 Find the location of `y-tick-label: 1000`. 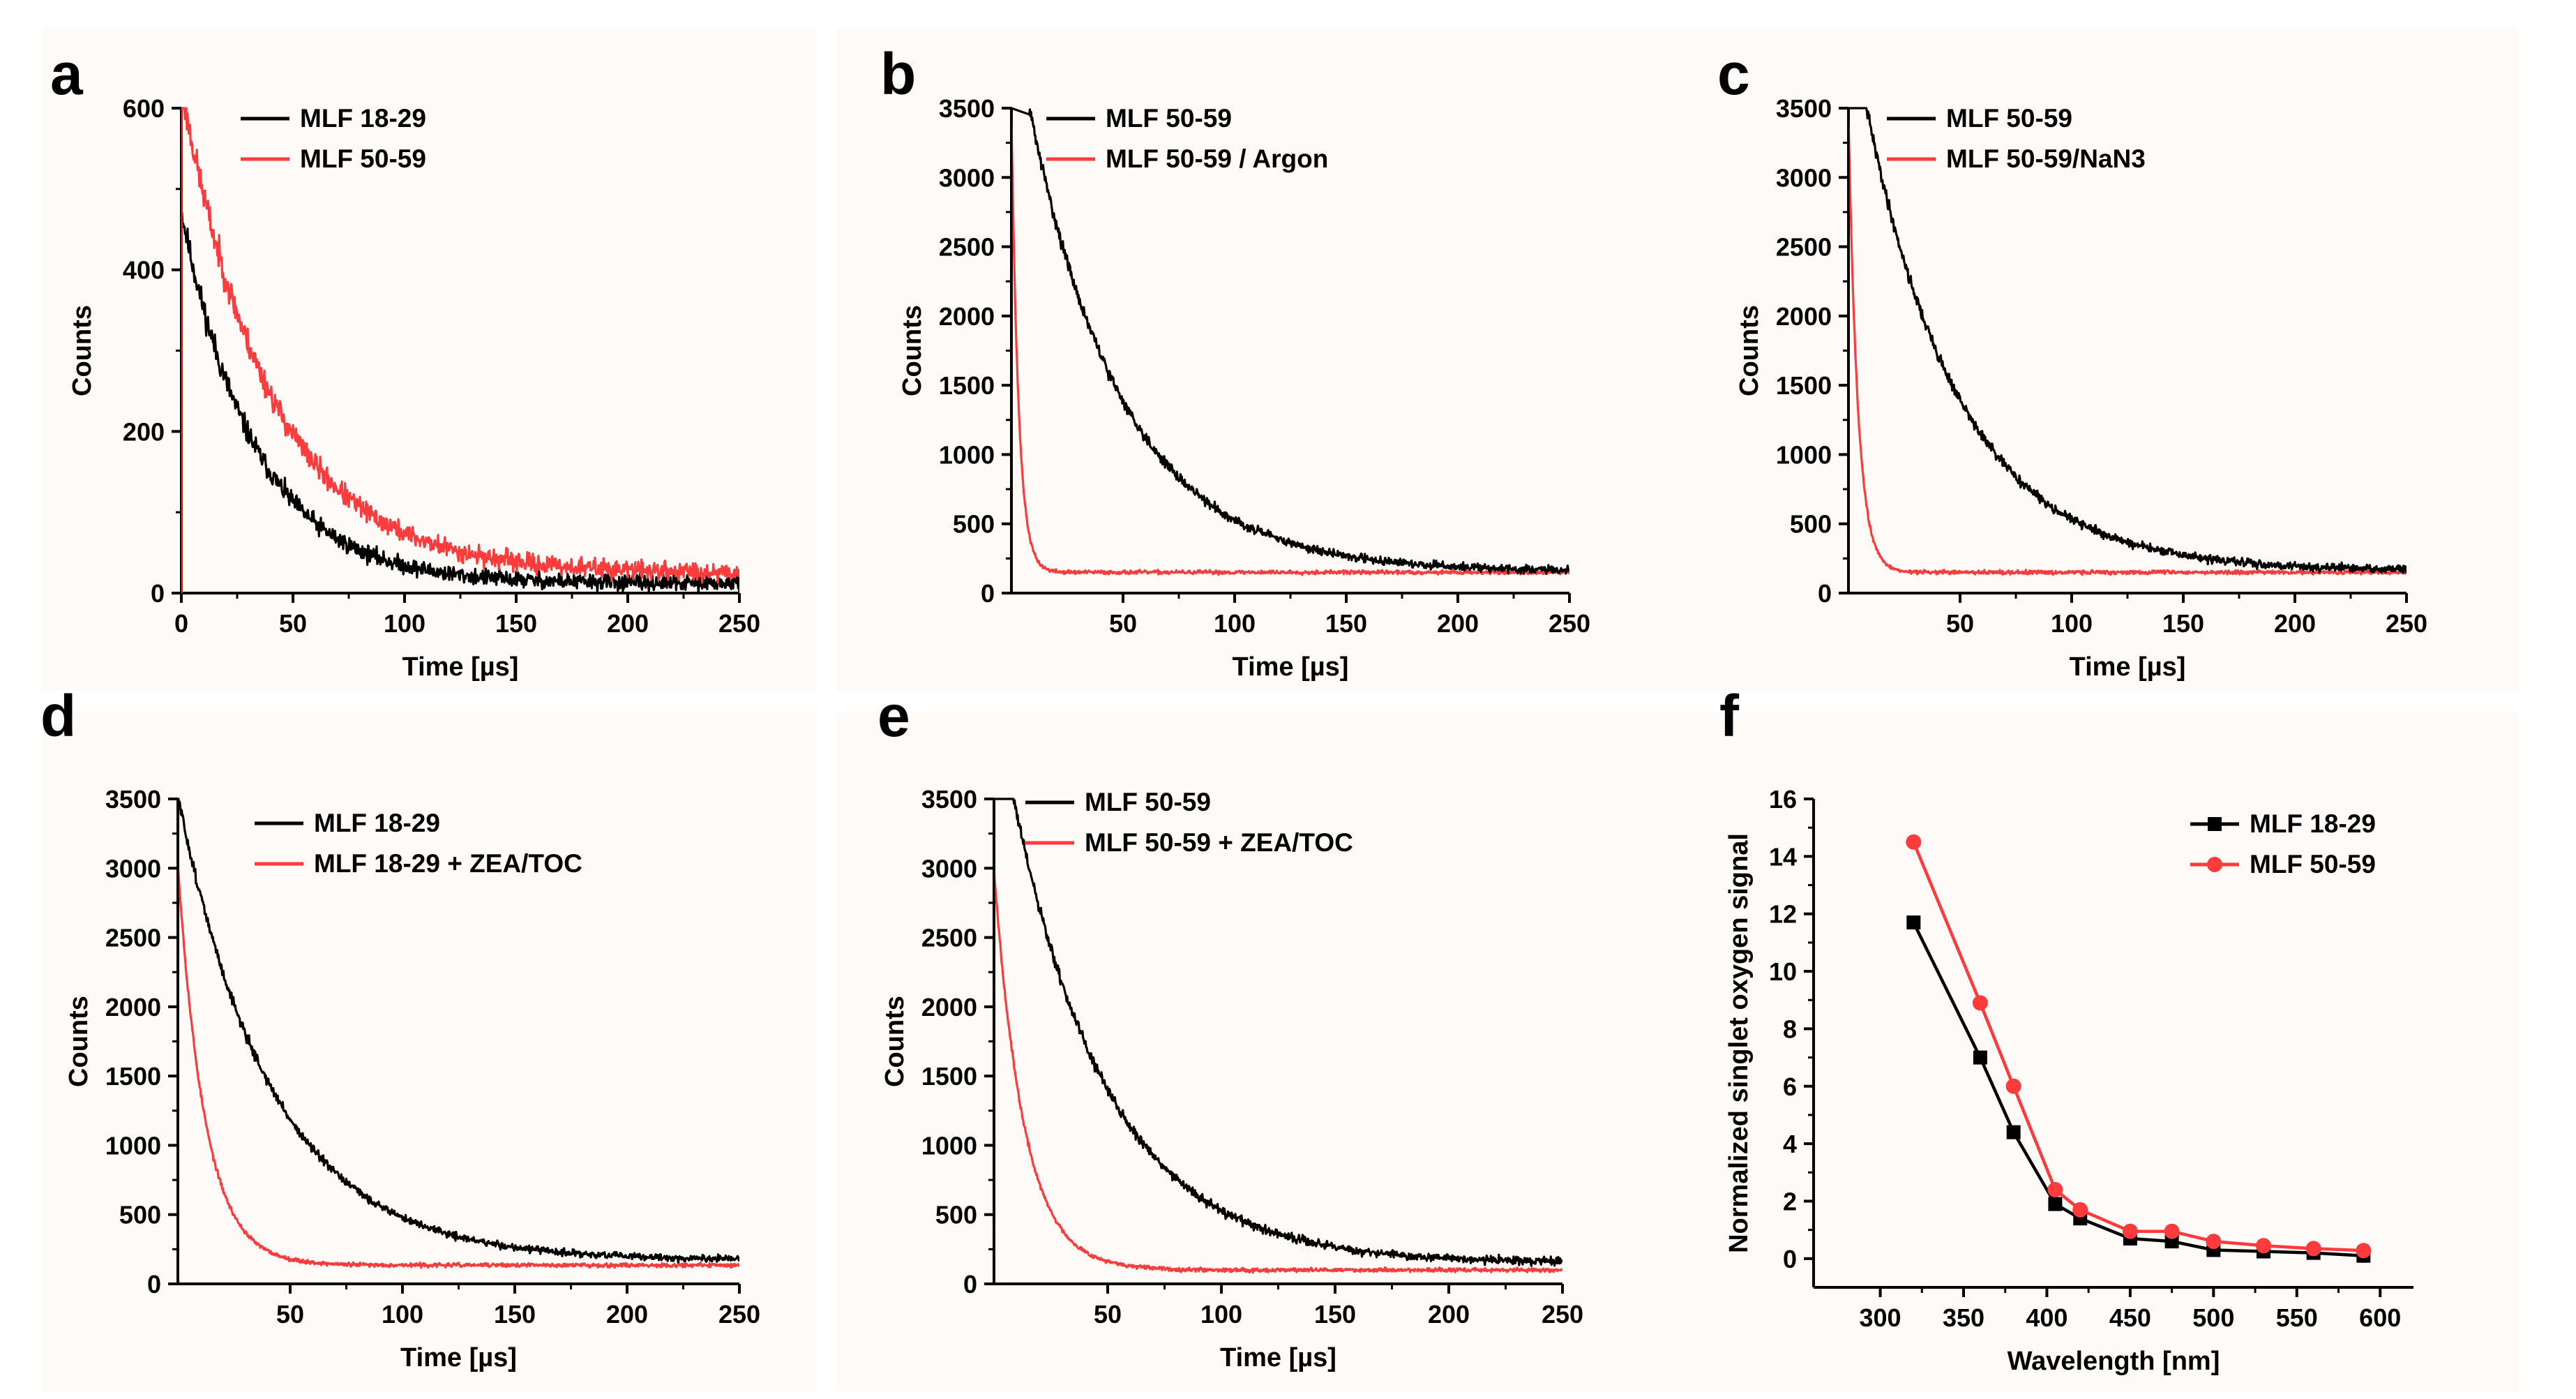

y-tick-label: 1000 is located at coordinates (967, 454).